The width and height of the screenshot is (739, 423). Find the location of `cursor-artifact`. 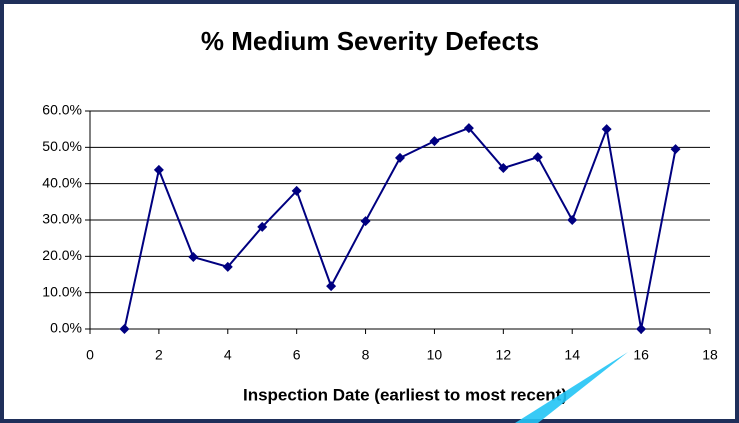

cursor-artifact is located at coordinates (571, 387).